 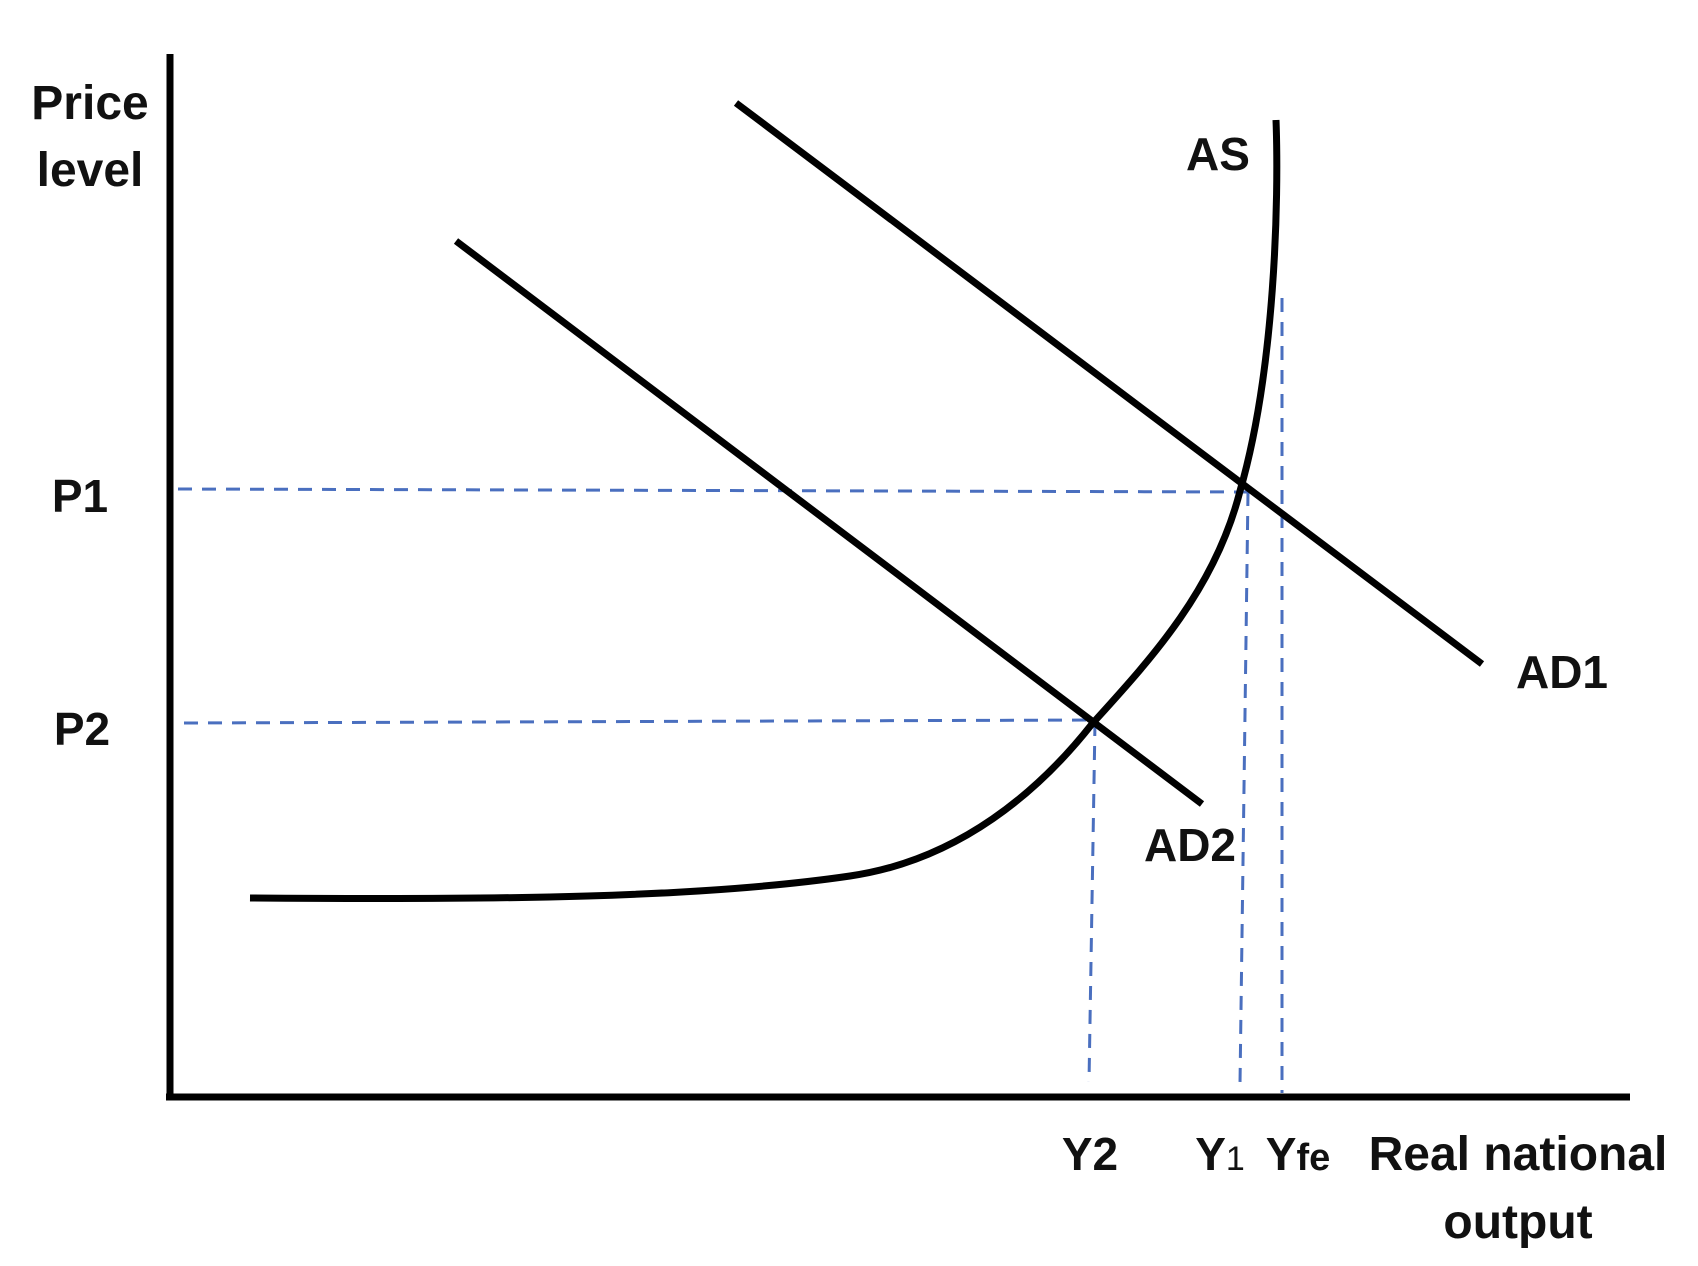 What do you see at coordinates (1518, 1154) in the screenshot?
I see `x-axis-label-line1: Real national` at bounding box center [1518, 1154].